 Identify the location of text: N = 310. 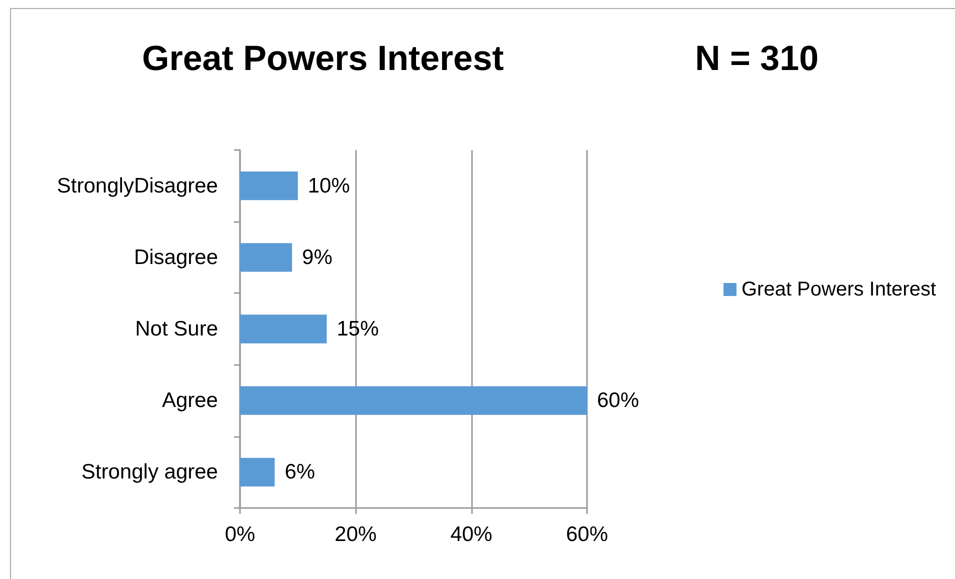
(757, 58).